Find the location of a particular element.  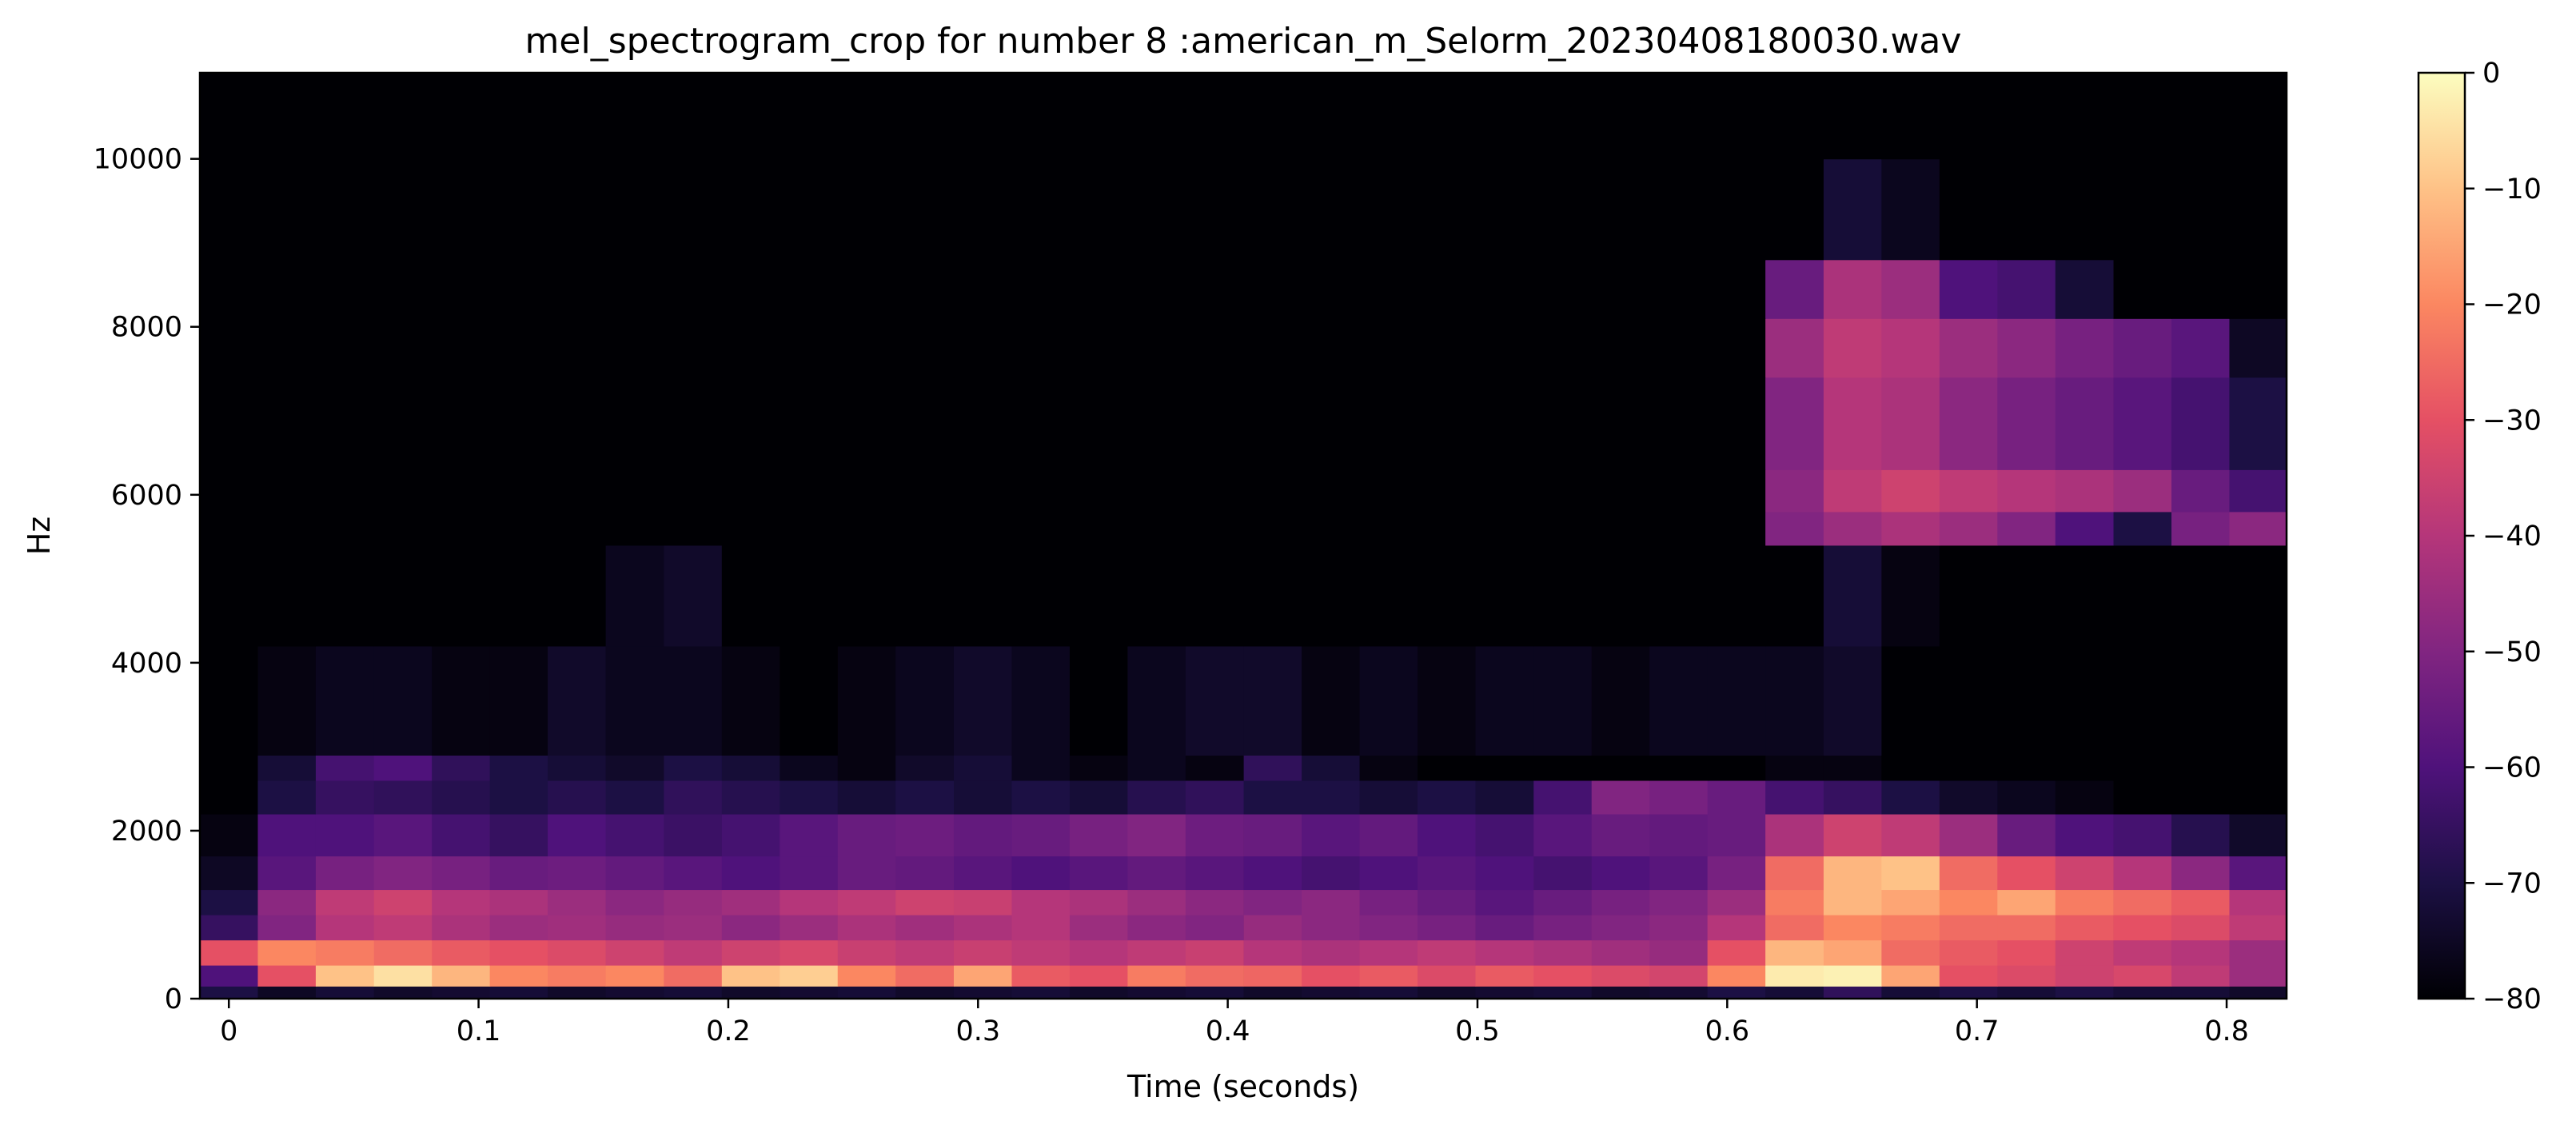

x-tick-label: 0.2 is located at coordinates (728, 1031).